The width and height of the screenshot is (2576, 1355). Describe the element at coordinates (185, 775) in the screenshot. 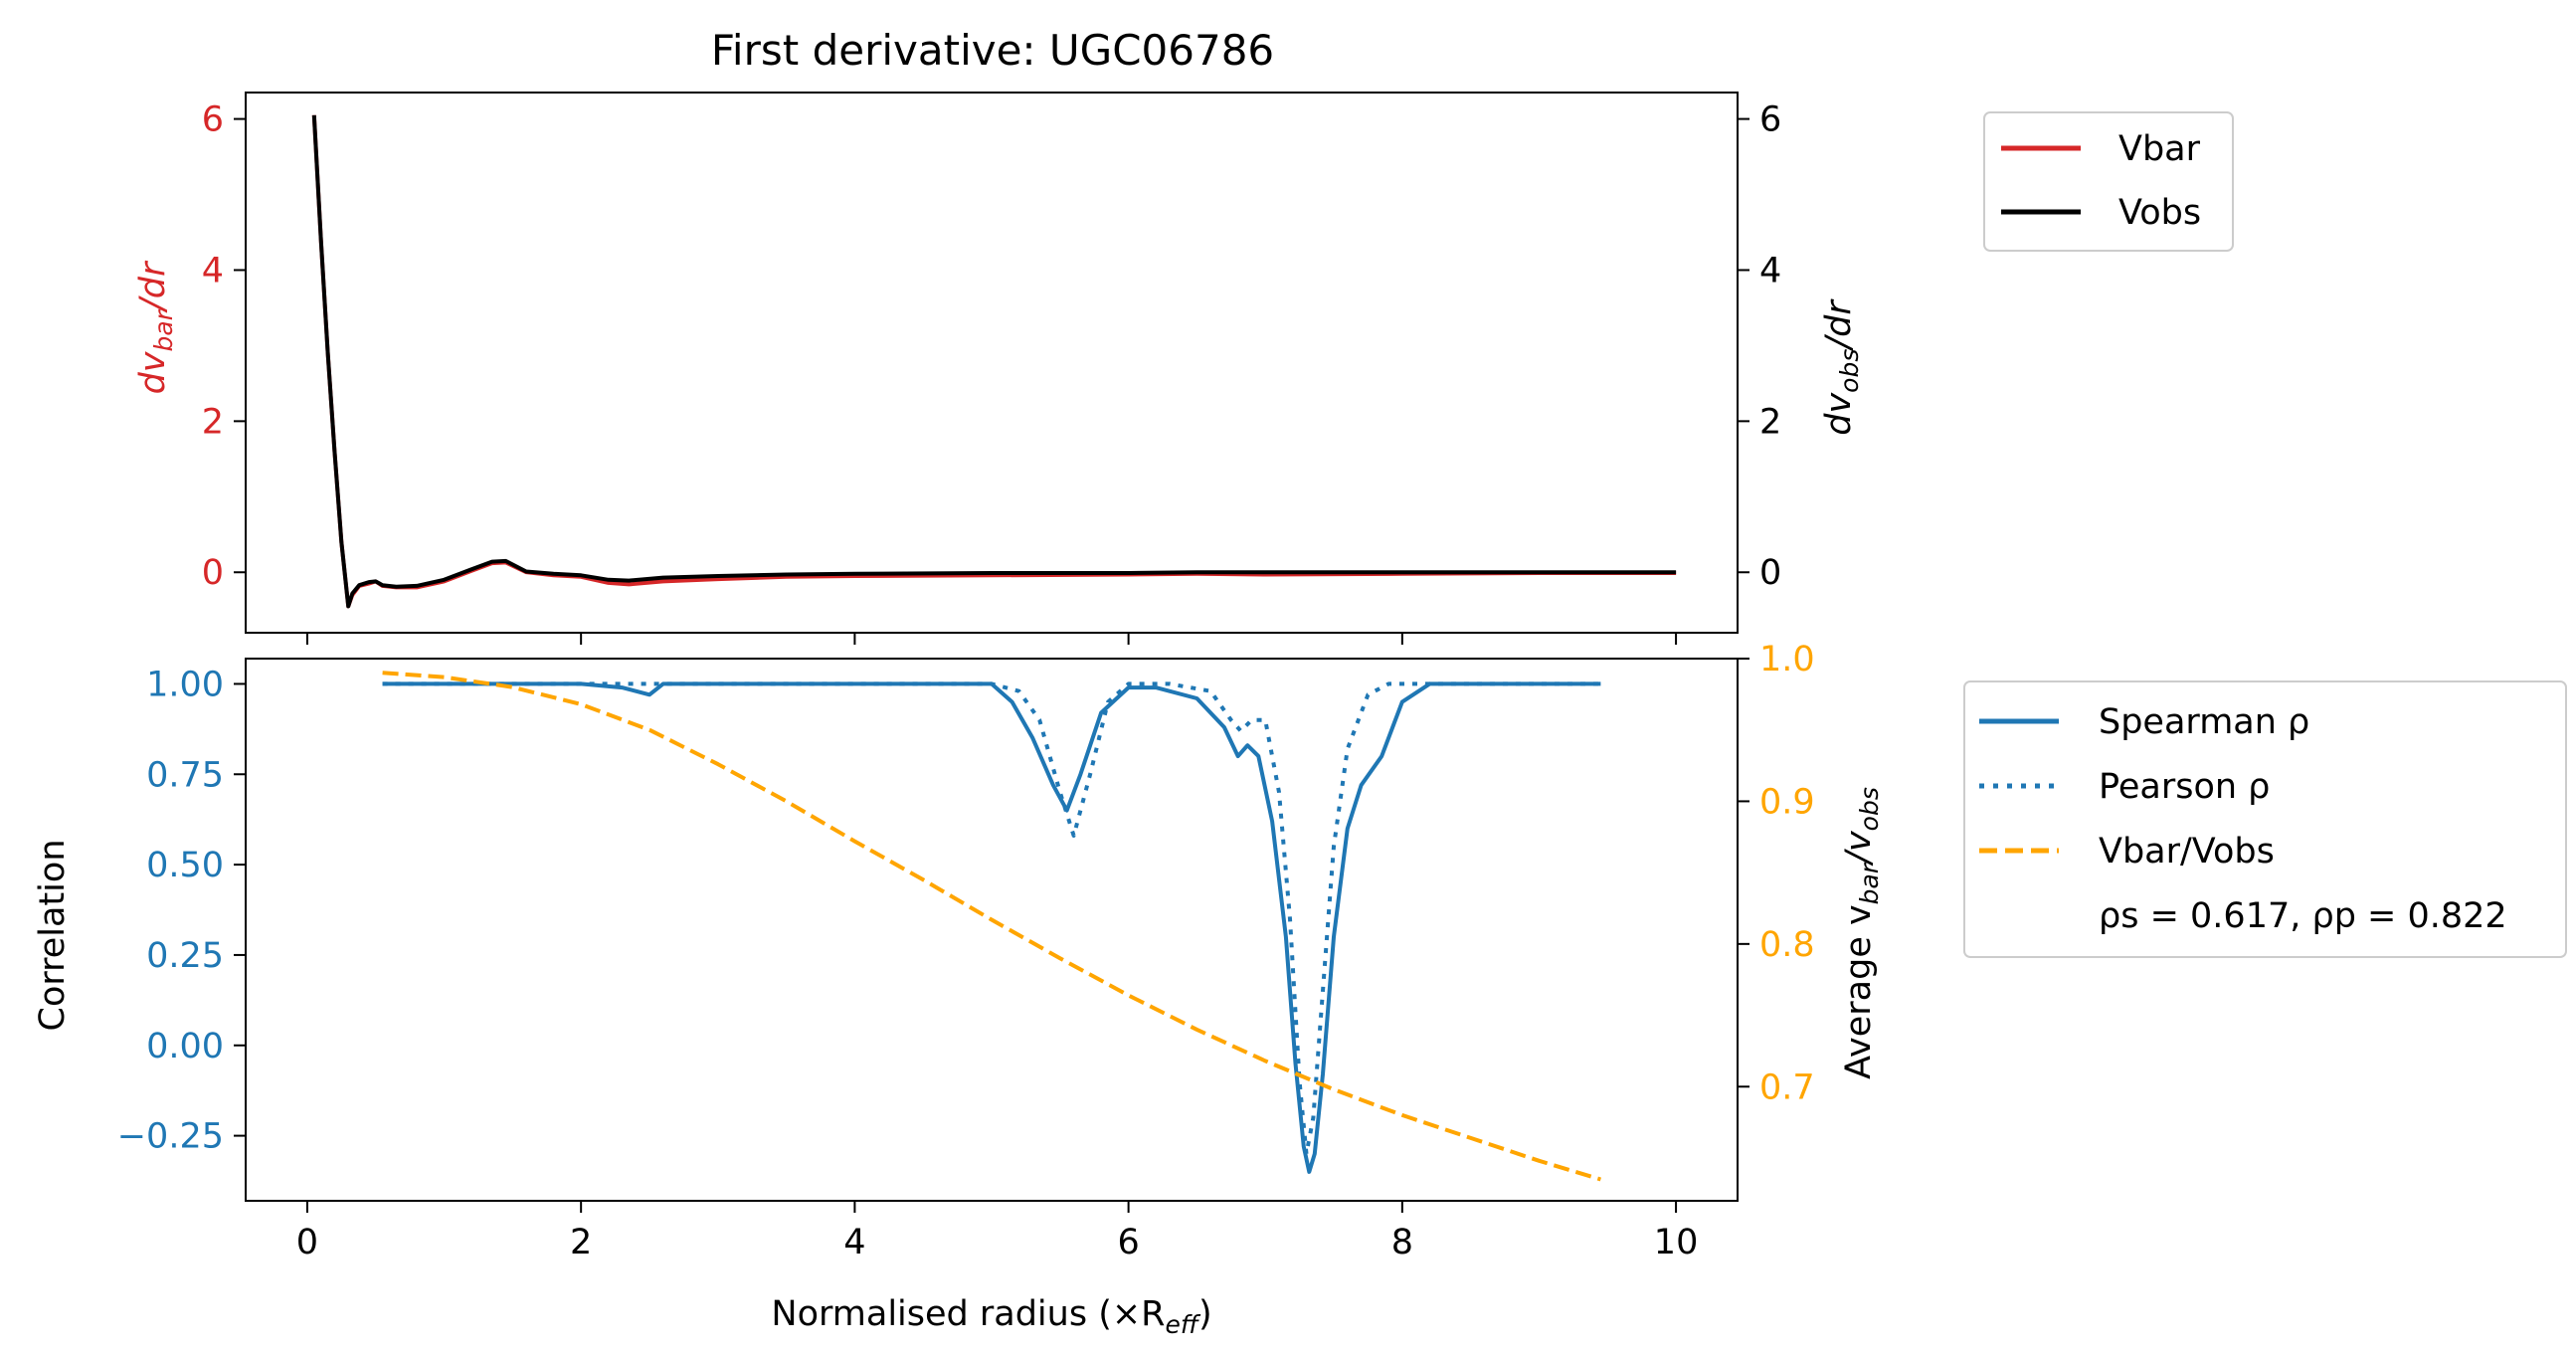

I see `bottom-left-y-tick-label: 0.75` at that location.